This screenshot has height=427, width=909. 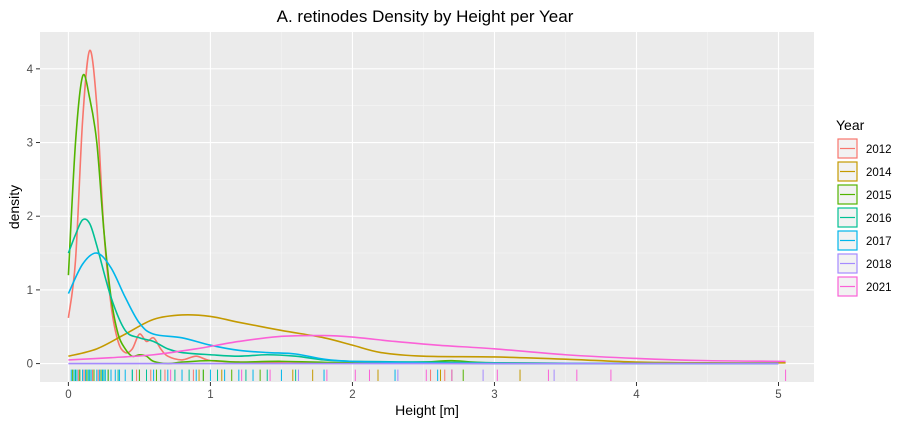 What do you see at coordinates (864, 217) in the screenshot?
I see `legend-items: 2012 2014 2015 2016 2017 2018 2021` at bounding box center [864, 217].